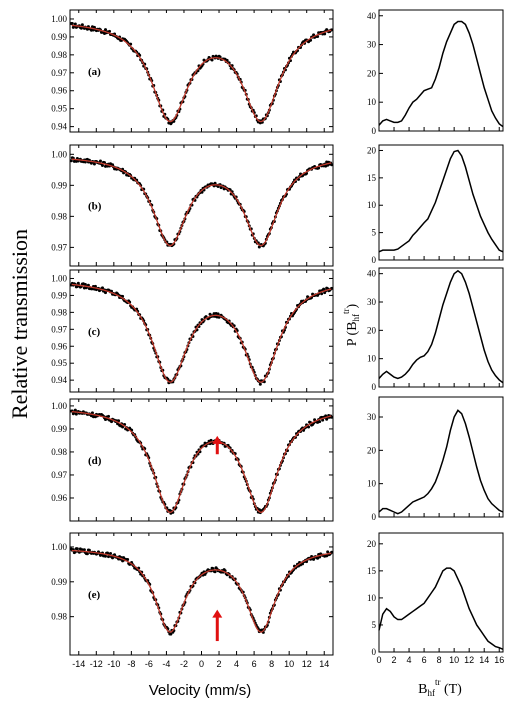 The width and height of the screenshot is (508, 708). What do you see at coordinates (96, 664) in the screenshot?
I see `x-tick-label: -12` at bounding box center [96, 664].